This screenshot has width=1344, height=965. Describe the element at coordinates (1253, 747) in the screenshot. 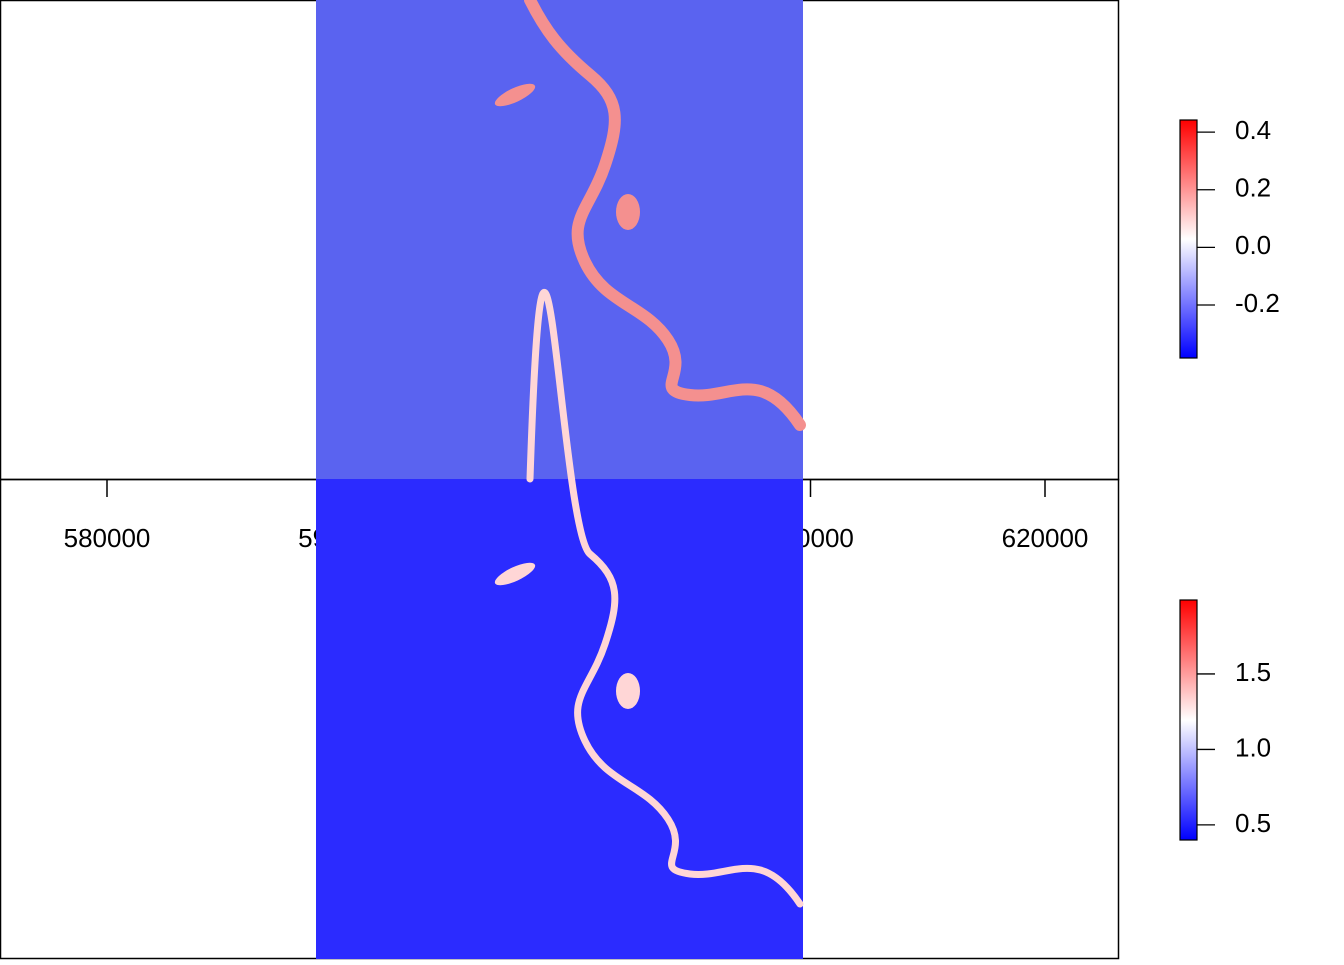

I see `colorbar-tick-label: 1.0` at that location.